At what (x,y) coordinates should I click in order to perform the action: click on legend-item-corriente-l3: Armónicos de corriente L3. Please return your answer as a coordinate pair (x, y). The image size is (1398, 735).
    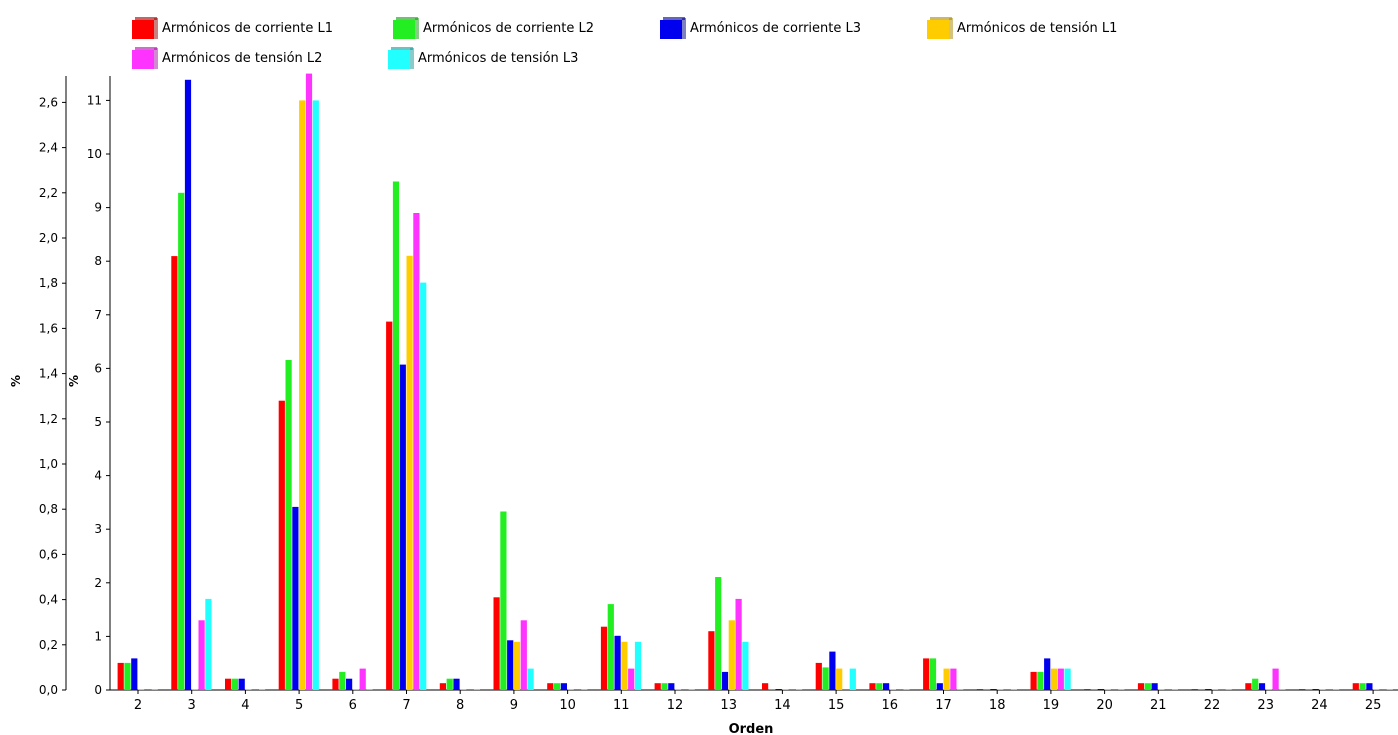
    Looking at the image, I should click on (760, 28).